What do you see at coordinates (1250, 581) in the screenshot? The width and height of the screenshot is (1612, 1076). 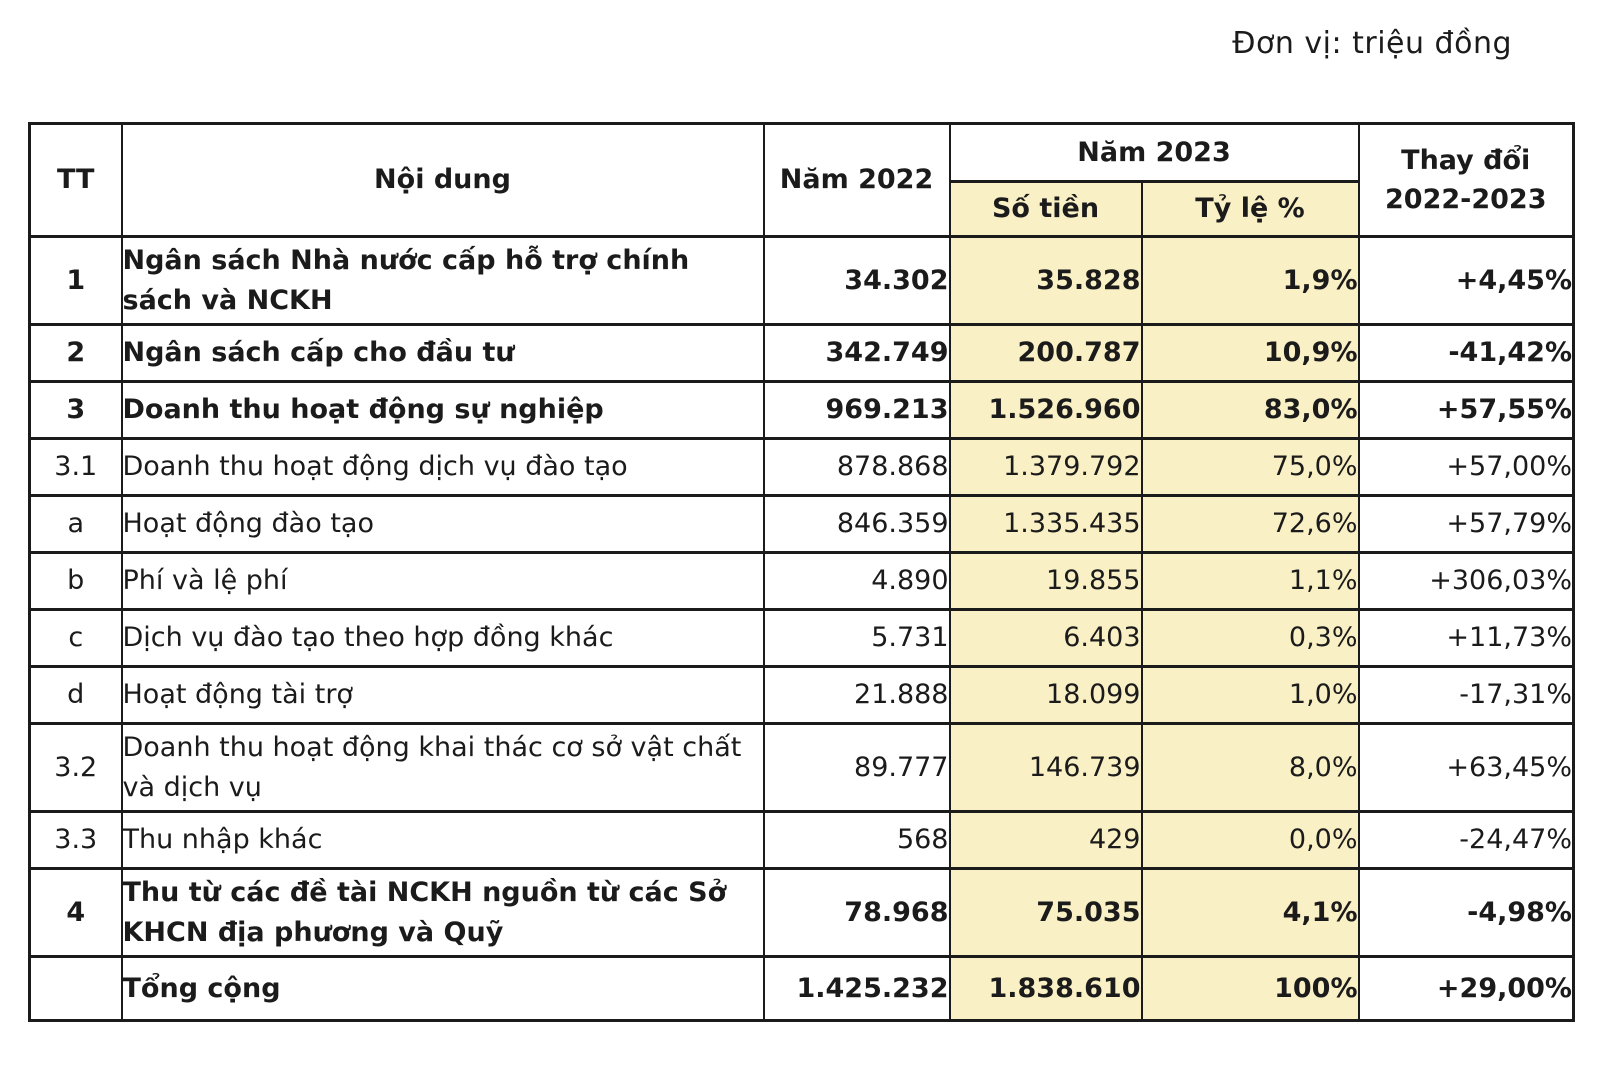 I see `cell-ratio-2023: 1,1%` at bounding box center [1250, 581].